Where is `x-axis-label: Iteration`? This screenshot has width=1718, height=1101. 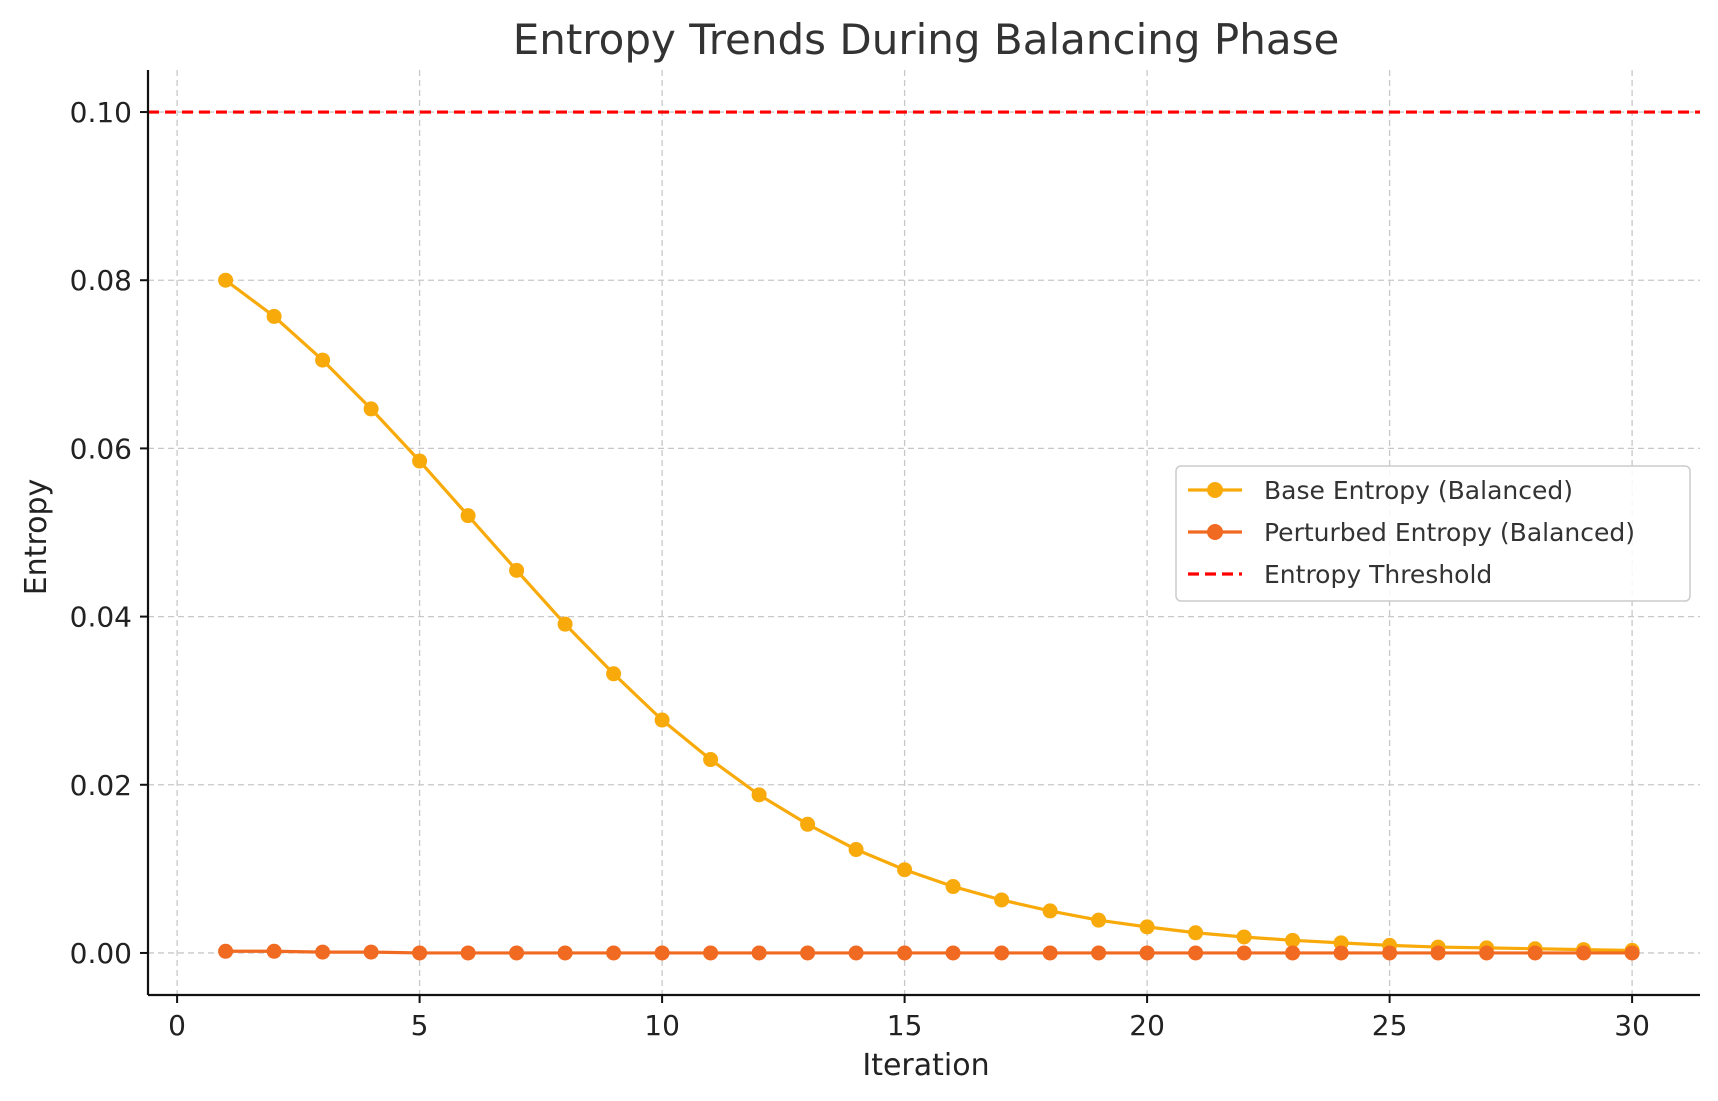 x-axis-label: Iteration is located at coordinates (925, 1065).